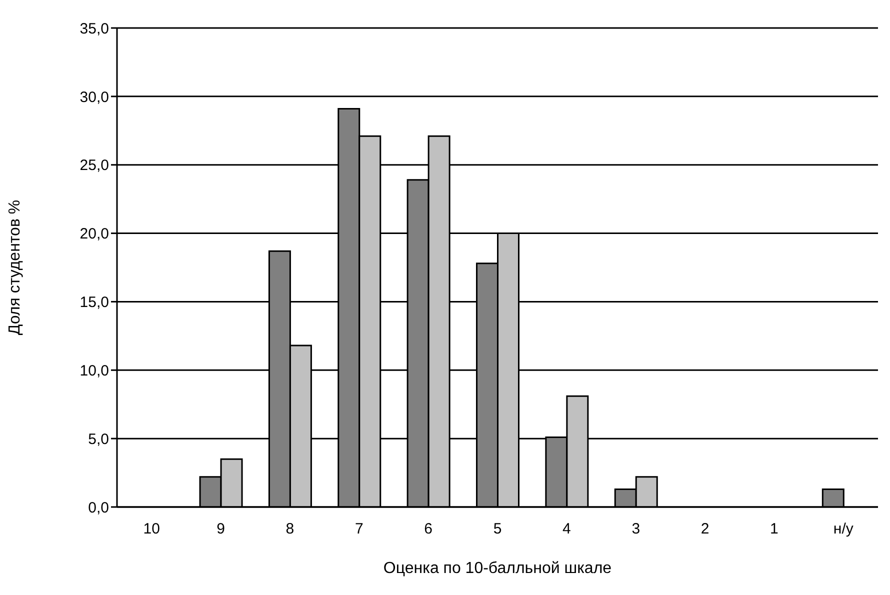  I want to click on y-tick-label: 0,0, so click(98, 507).